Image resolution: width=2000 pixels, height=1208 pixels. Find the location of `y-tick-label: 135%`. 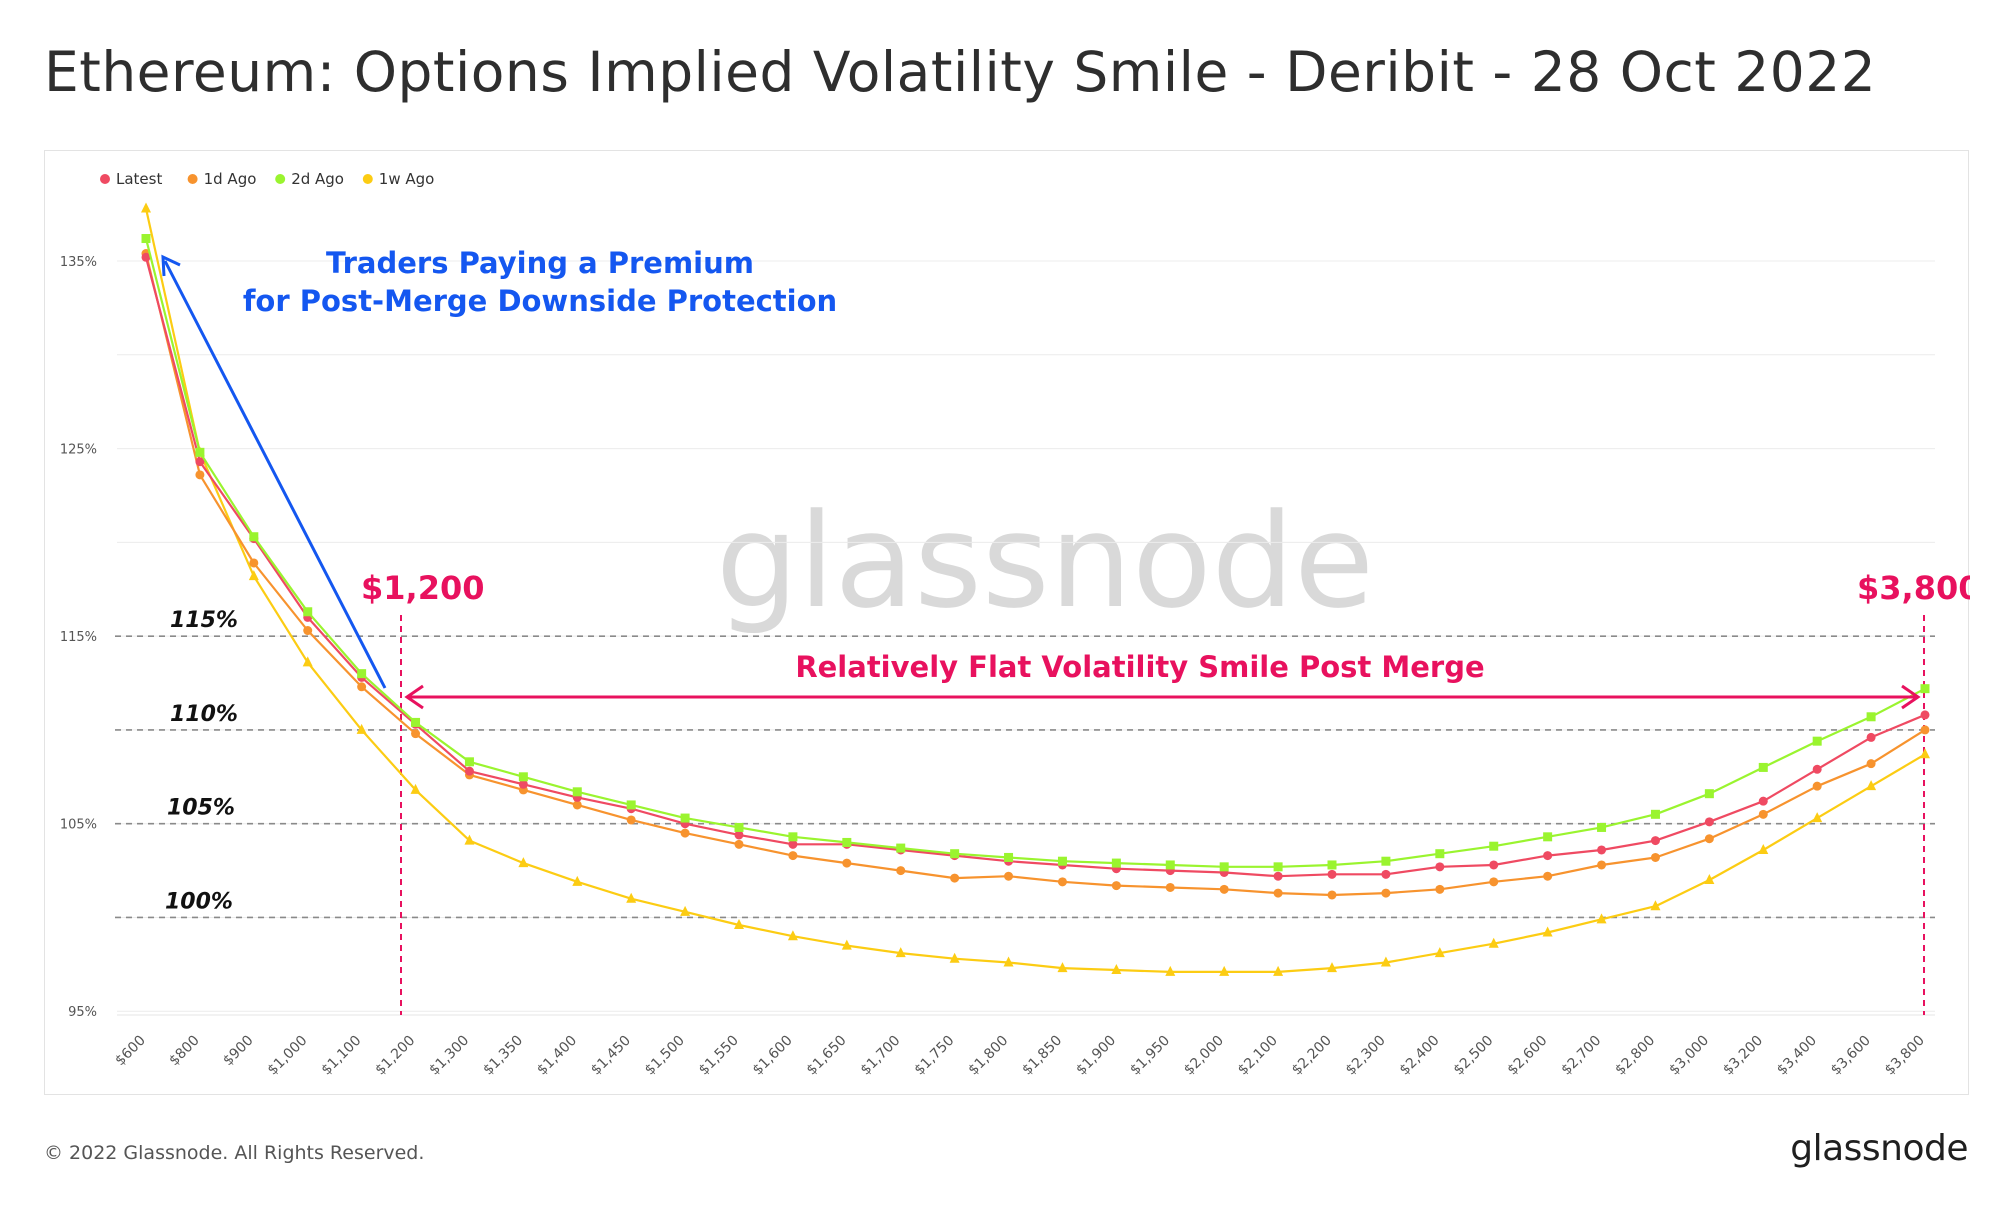

y-tick-label: 135% is located at coordinates (78, 262).